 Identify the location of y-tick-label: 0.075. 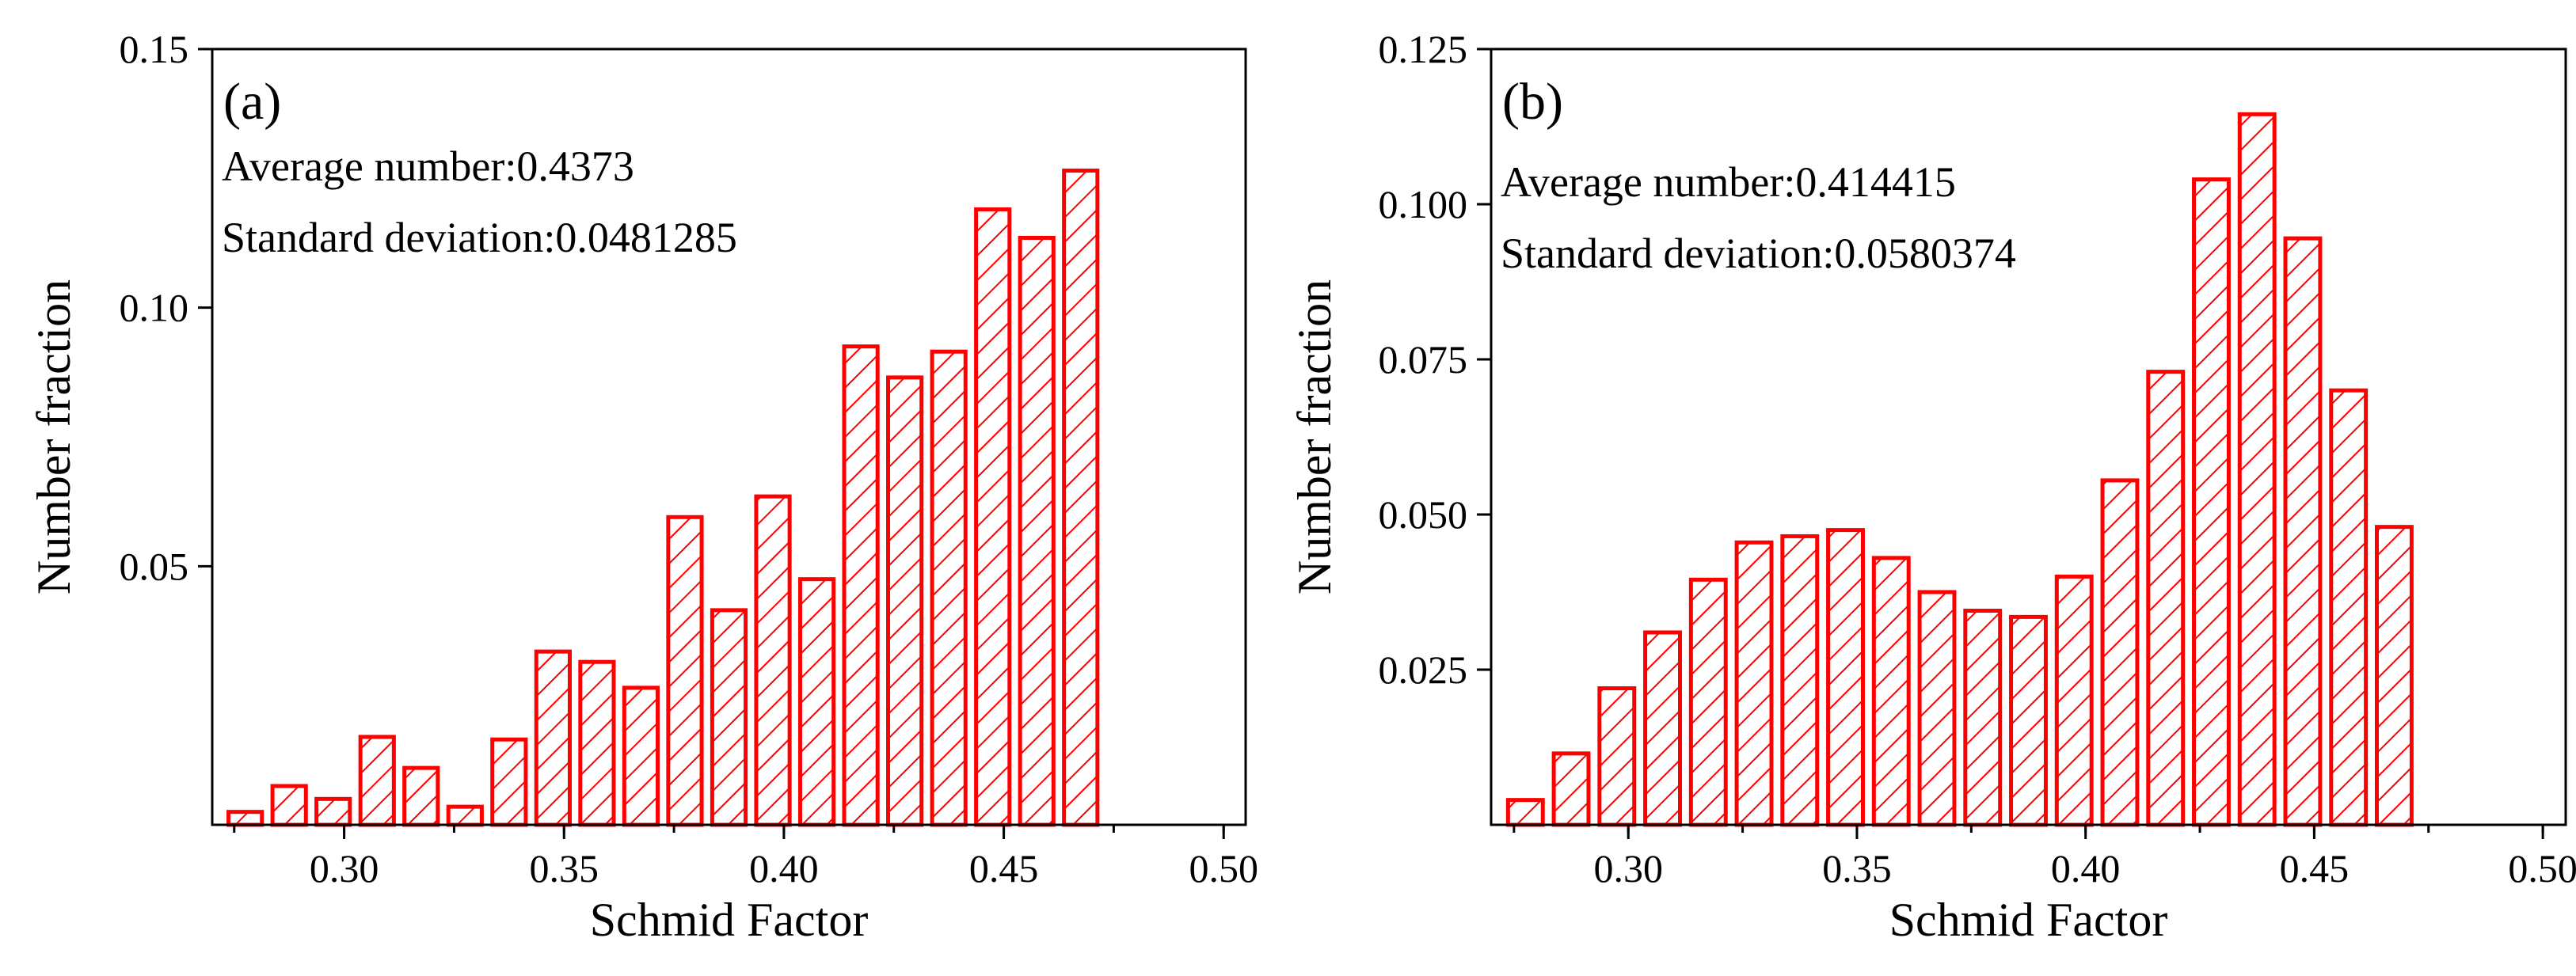
(1423, 359).